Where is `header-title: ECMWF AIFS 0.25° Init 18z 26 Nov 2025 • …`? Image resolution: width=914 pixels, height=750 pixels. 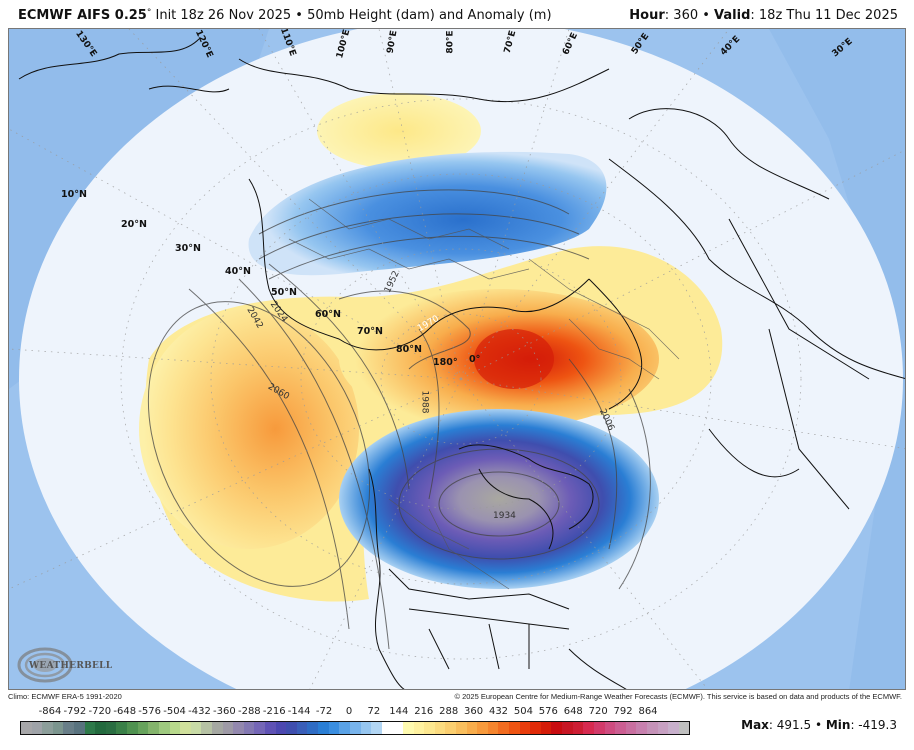
header-title: ECMWF AIFS 0.25° Init 18z 26 Nov 2025 • … is located at coordinates (285, 15).